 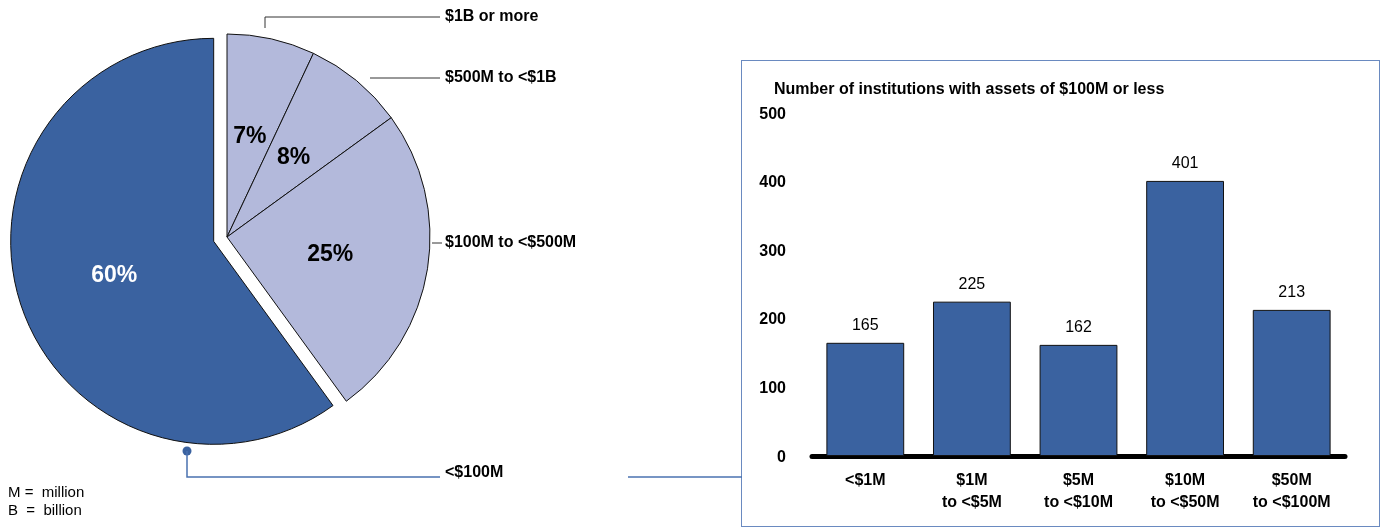 I want to click on y-tick-label: 0, so click(x=782, y=456).